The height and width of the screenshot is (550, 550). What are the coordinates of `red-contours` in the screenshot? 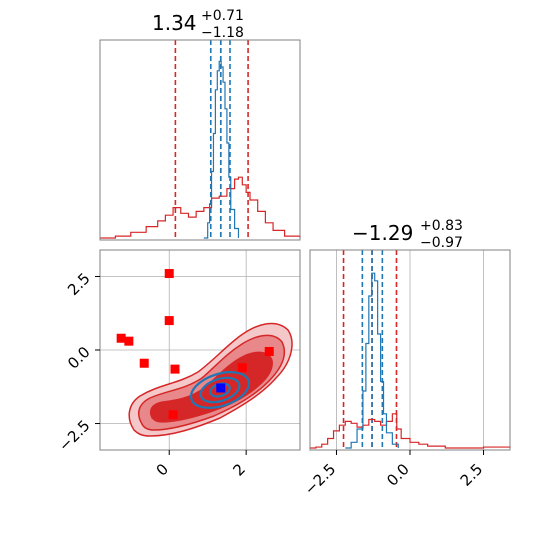 It's located at (210, 379).